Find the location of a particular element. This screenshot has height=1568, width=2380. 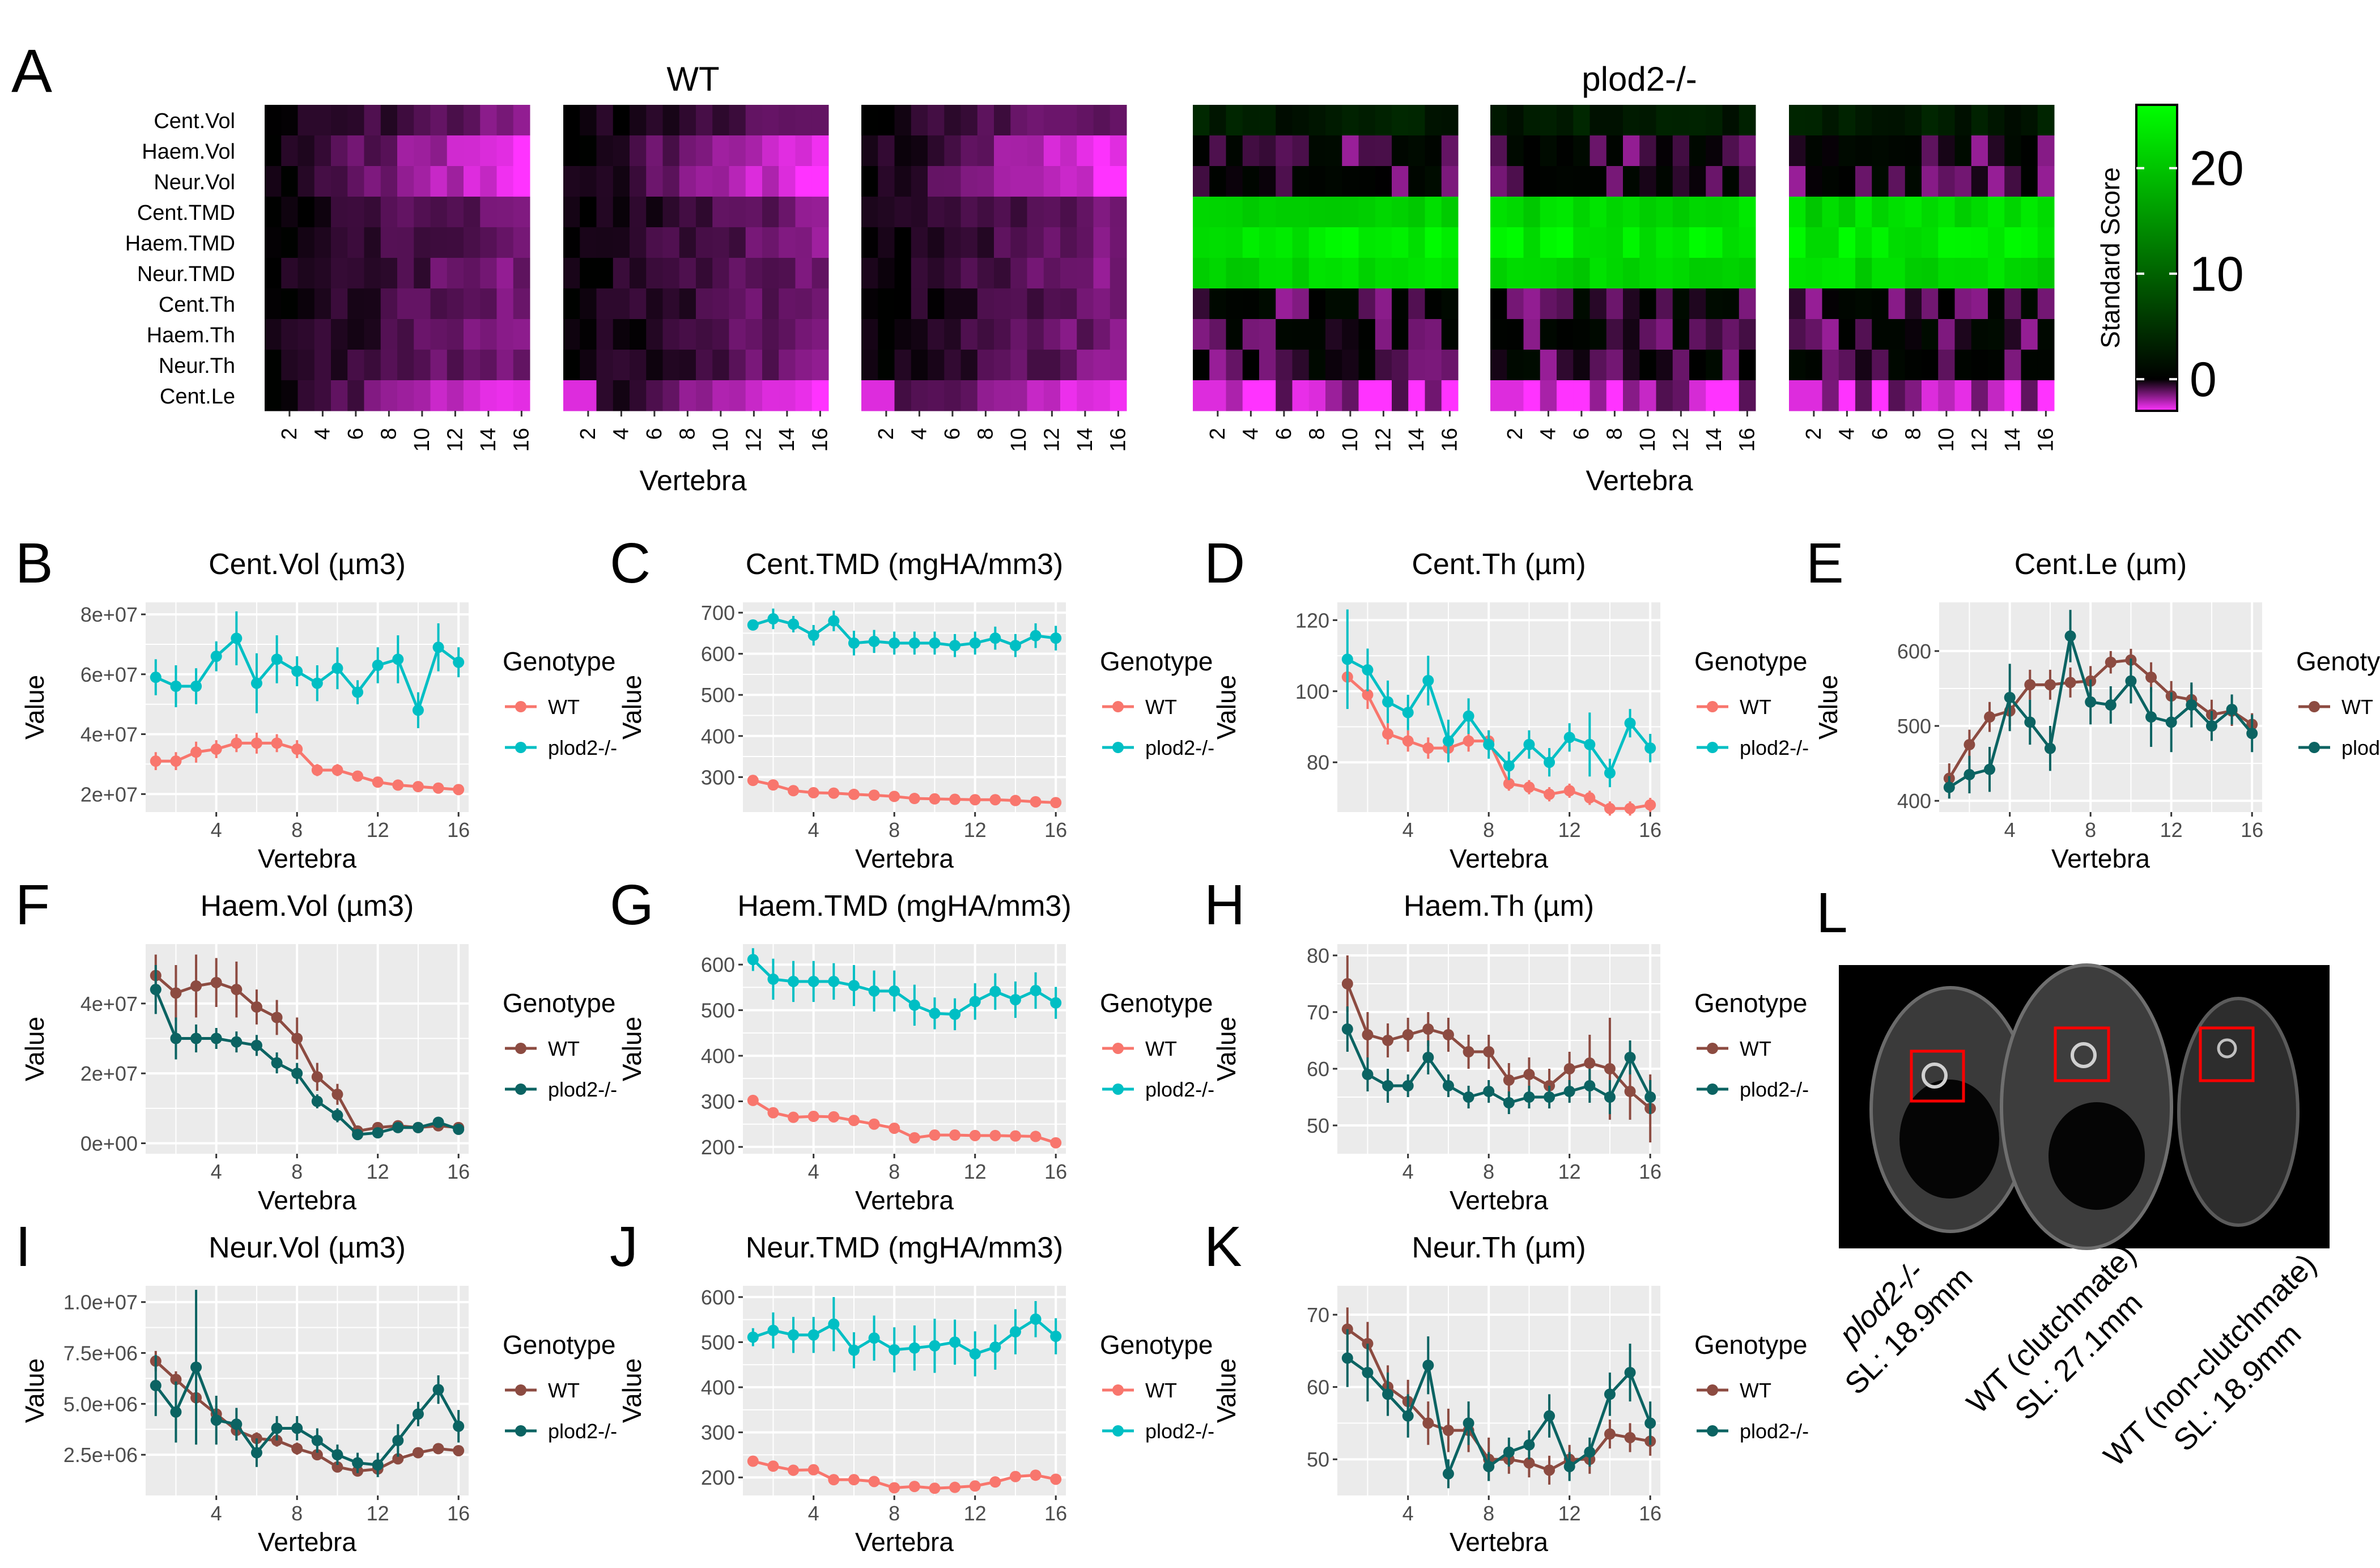

centrum-plod2 is located at coordinates (1935, 1076).